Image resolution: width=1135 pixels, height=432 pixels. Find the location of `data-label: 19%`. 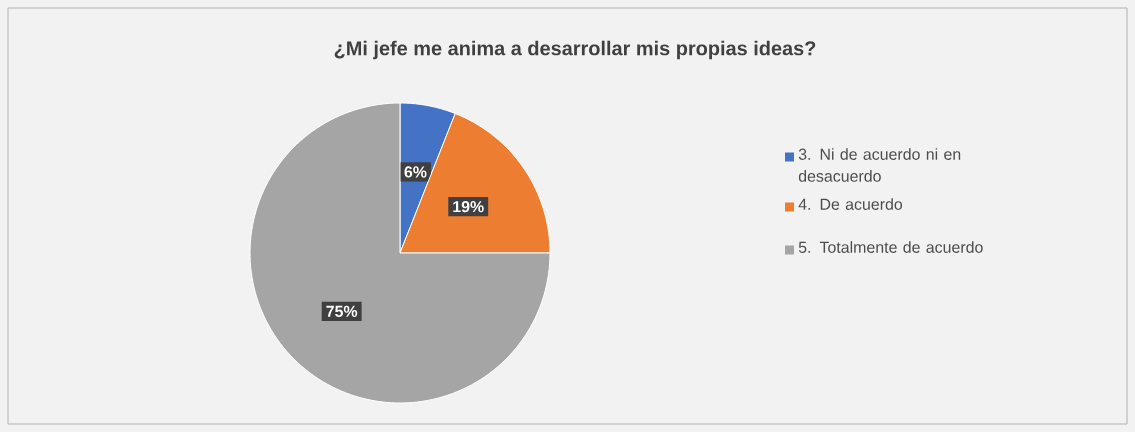

data-label: 19% is located at coordinates (468, 206).